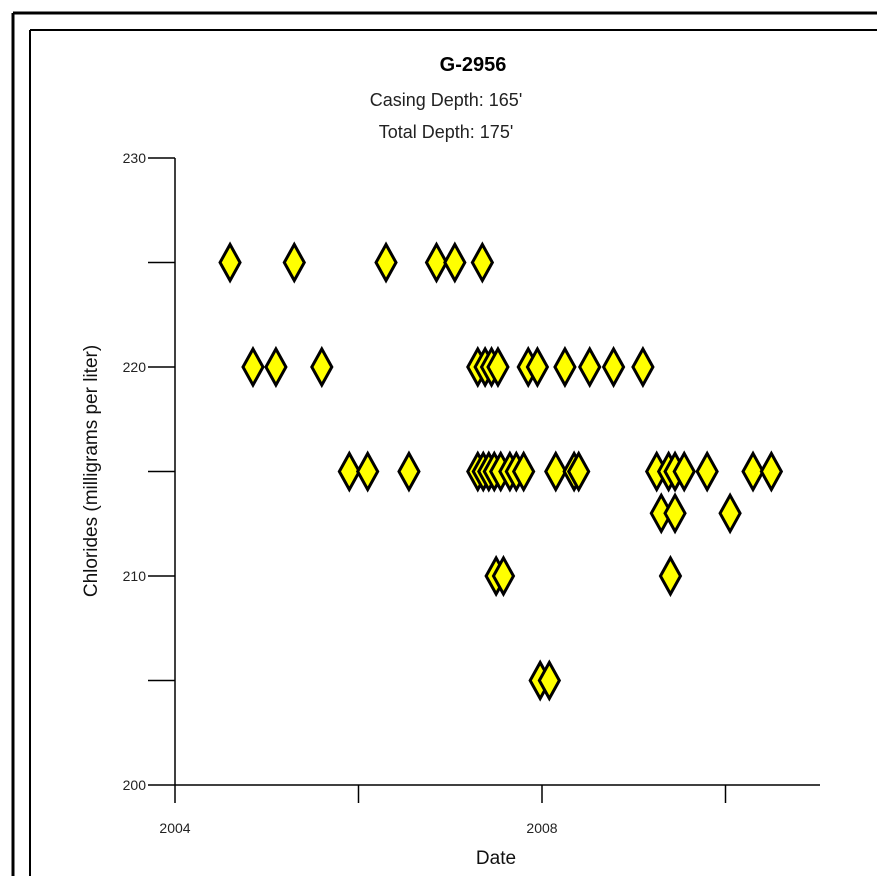 The image size is (877, 876). I want to click on y-tick-label-200: 200, so click(135, 785).